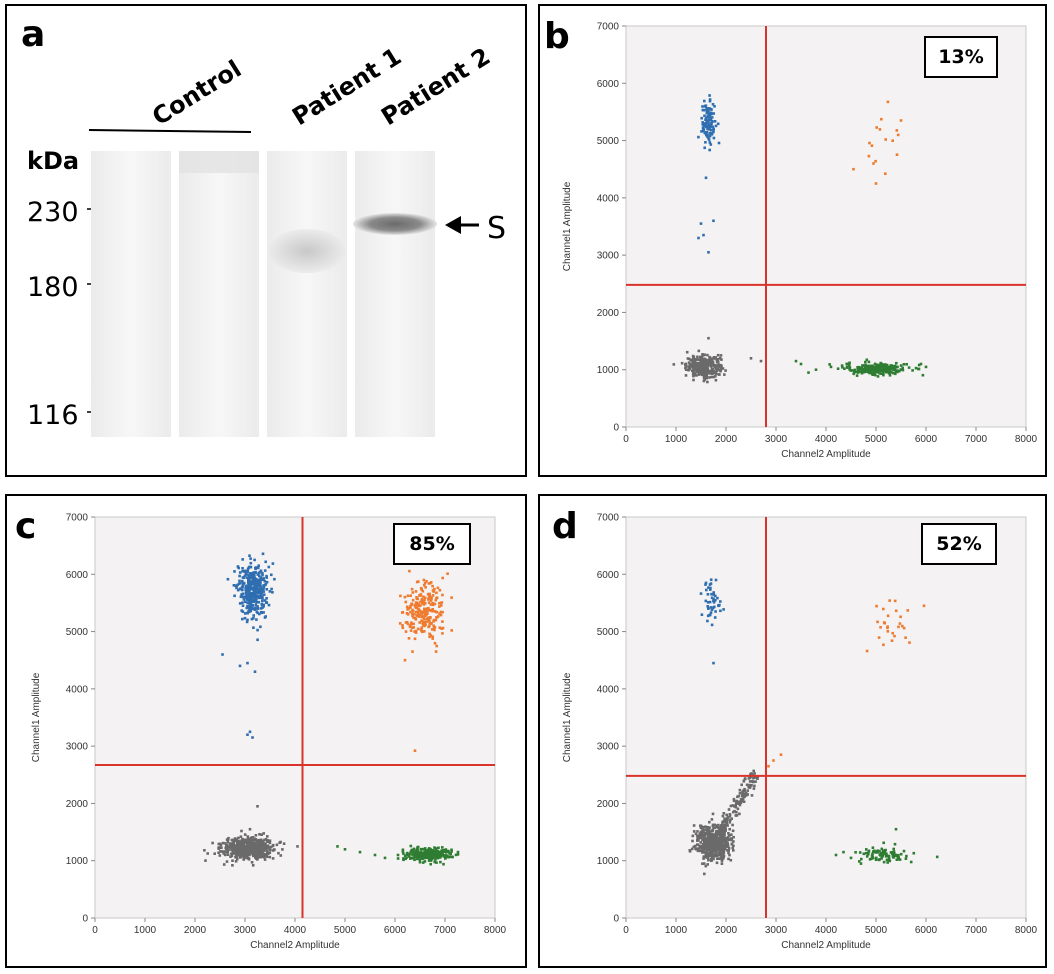 The image size is (1054, 974). Describe the element at coordinates (608, 518) in the screenshot. I see `y-tick-label: 7000` at that location.